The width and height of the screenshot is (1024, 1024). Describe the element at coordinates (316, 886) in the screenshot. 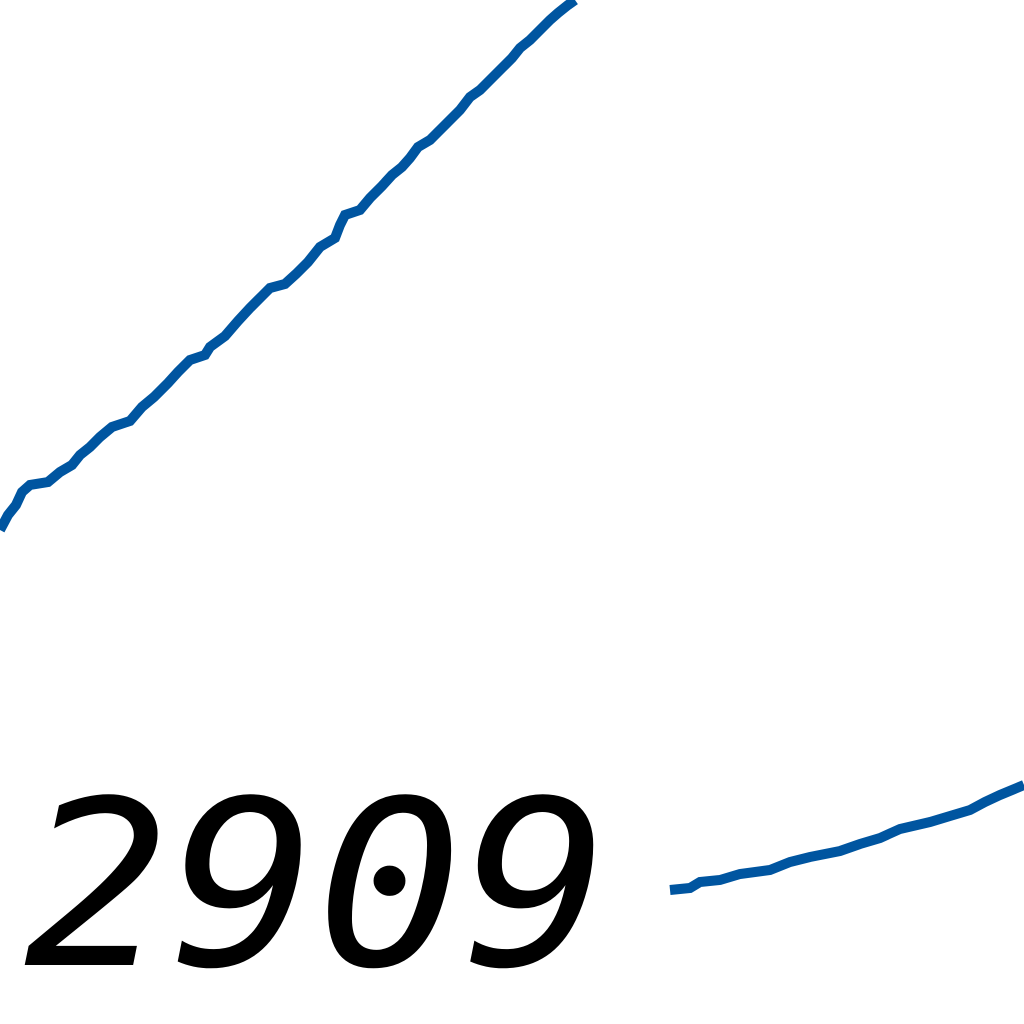

I see `contour-elevation-label: 2909` at that location.